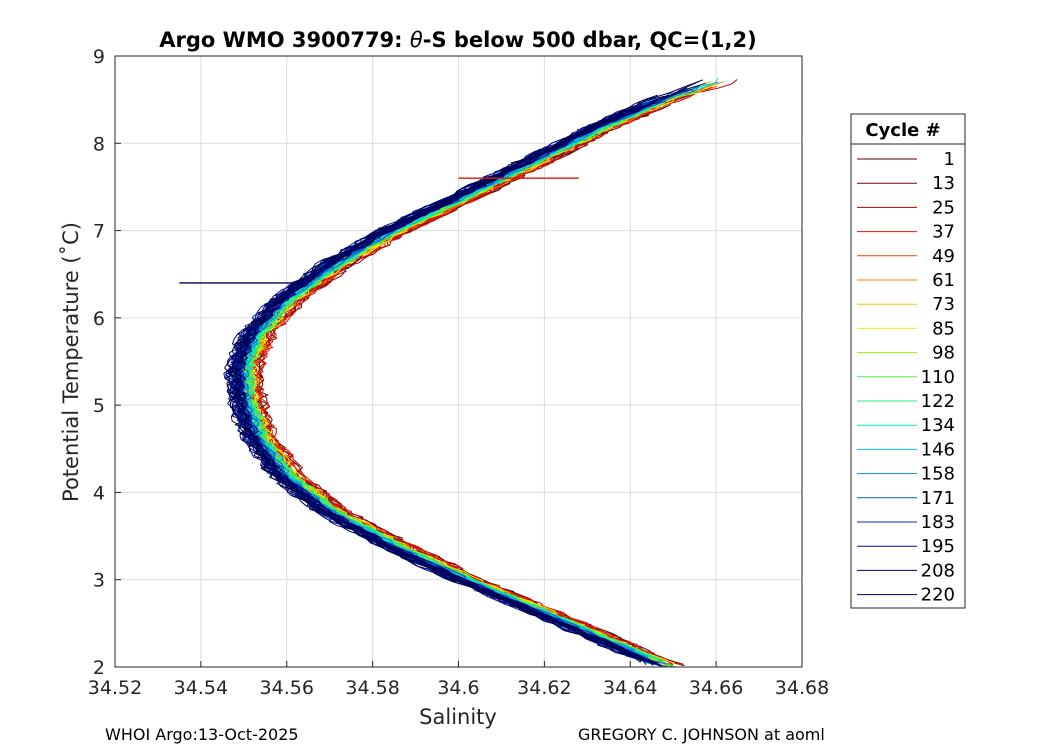  I want to click on x-tick-label: 34.64, so click(630, 688).